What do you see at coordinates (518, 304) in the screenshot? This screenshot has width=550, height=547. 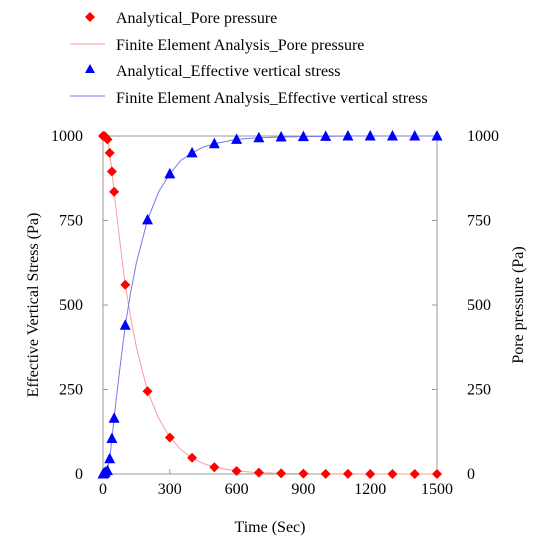 I see `y-right-axis-title: Pore pressure (Pa)` at bounding box center [518, 304].